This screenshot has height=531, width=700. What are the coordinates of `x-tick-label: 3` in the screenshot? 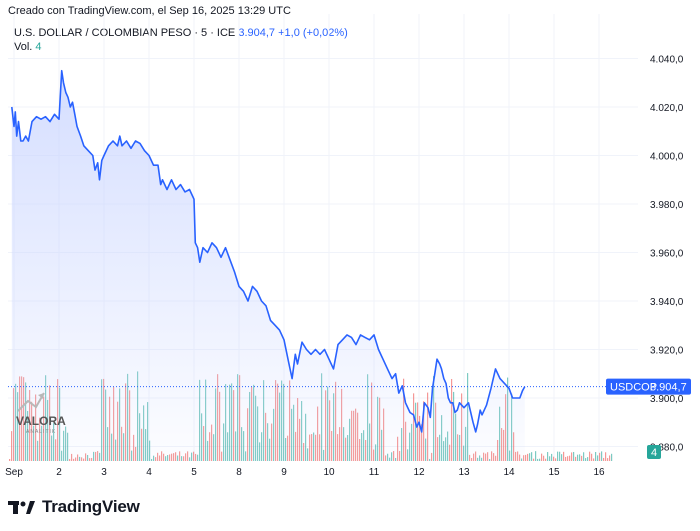 It's located at (104, 472).